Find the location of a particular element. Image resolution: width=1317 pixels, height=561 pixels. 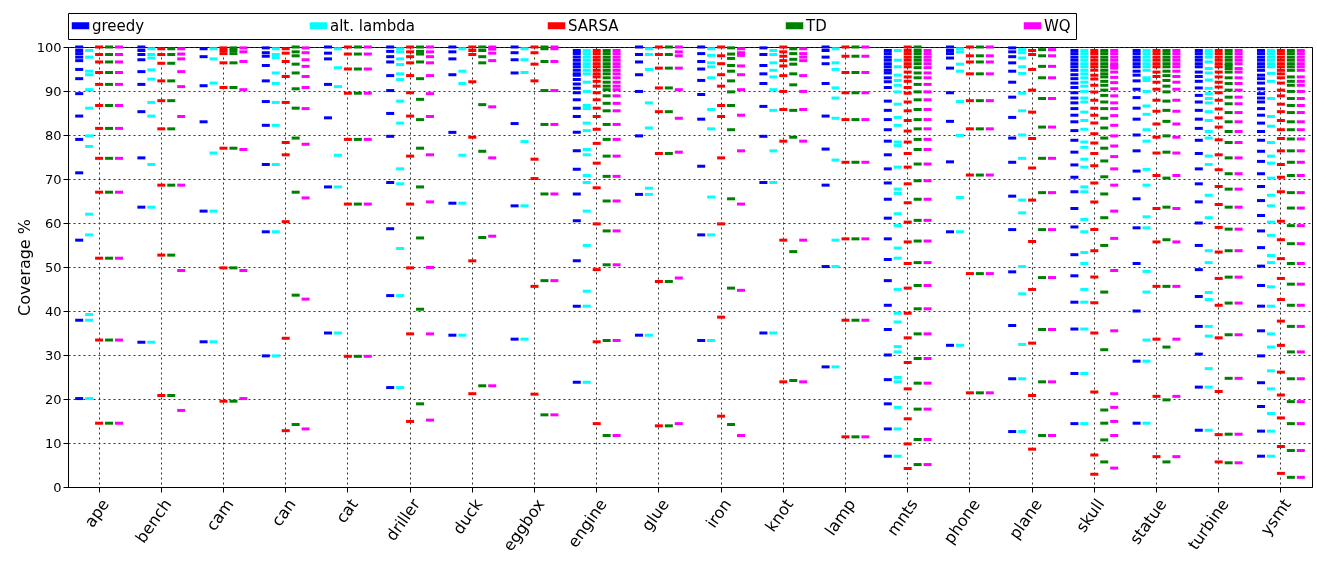

y-axis-title: Coverage % is located at coordinates (24, 267).